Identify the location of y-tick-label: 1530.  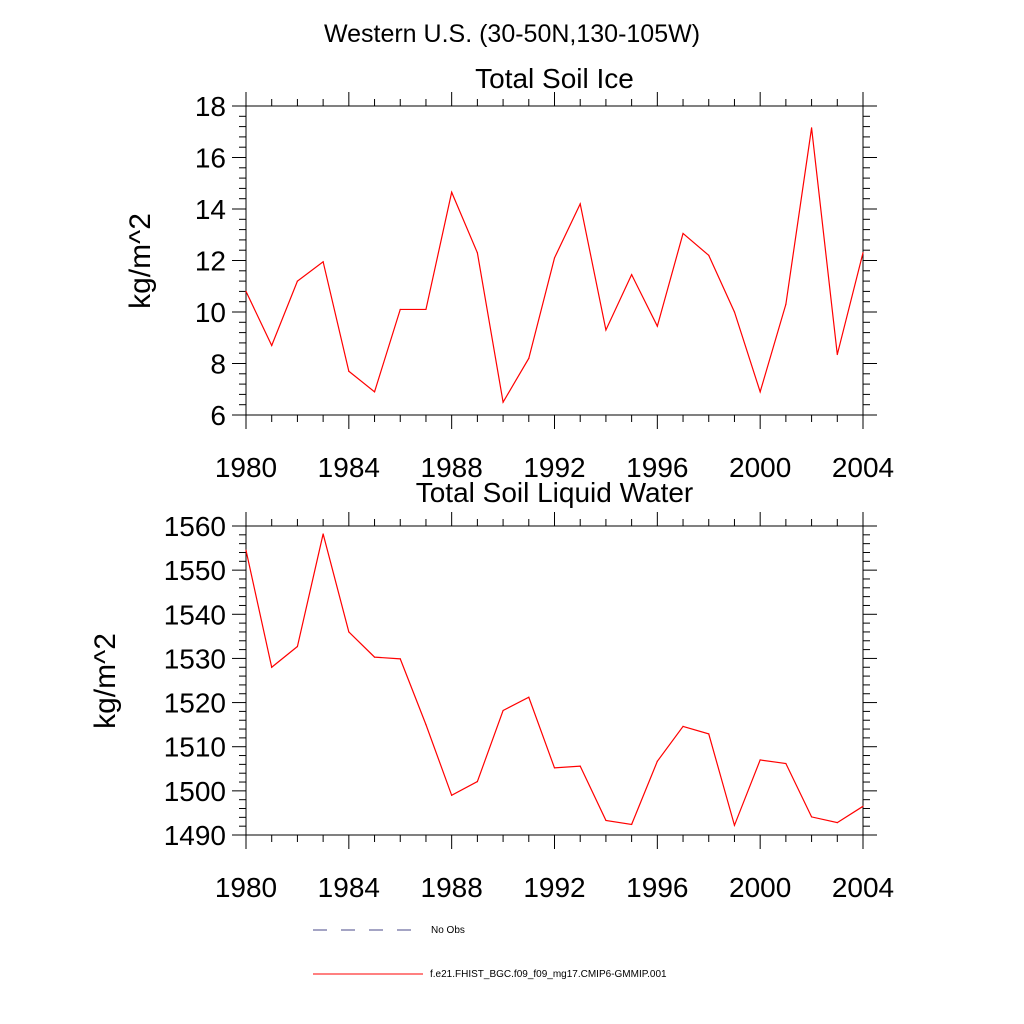
(195, 658).